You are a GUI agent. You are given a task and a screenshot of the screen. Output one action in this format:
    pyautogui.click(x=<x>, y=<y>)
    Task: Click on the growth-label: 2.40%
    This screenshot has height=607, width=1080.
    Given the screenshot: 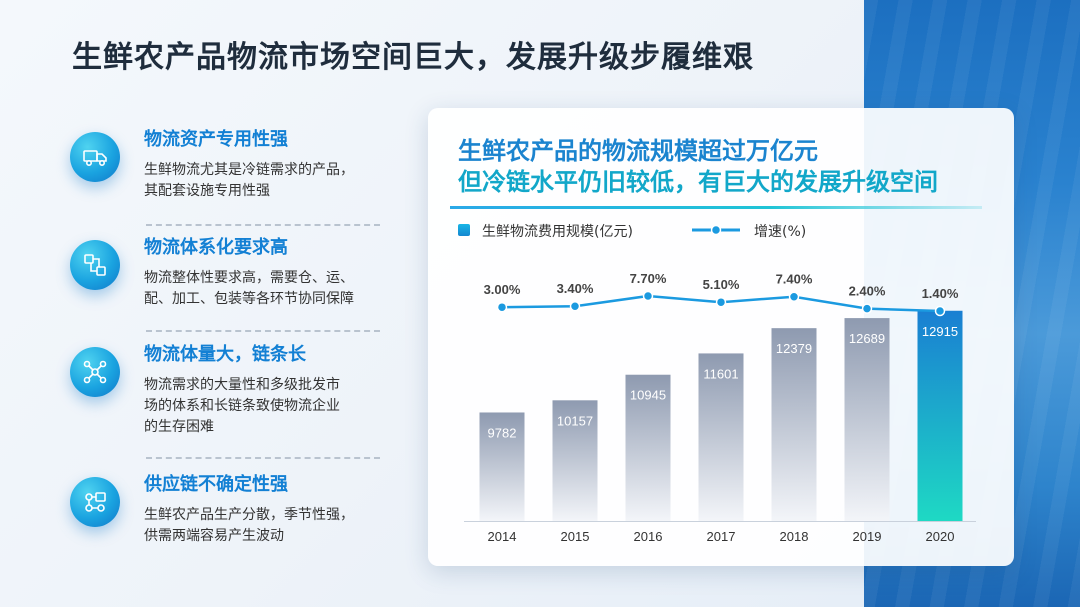 What is the action you would take?
    pyautogui.click(x=867, y=291)
    